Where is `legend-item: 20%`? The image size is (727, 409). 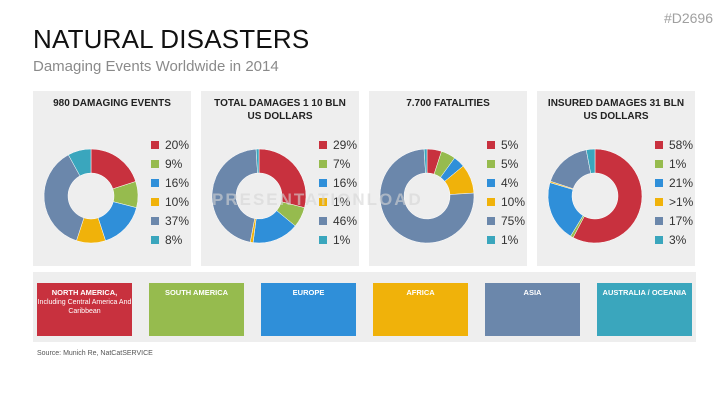
legend-item: 20% is located at coordinates (170, 144).